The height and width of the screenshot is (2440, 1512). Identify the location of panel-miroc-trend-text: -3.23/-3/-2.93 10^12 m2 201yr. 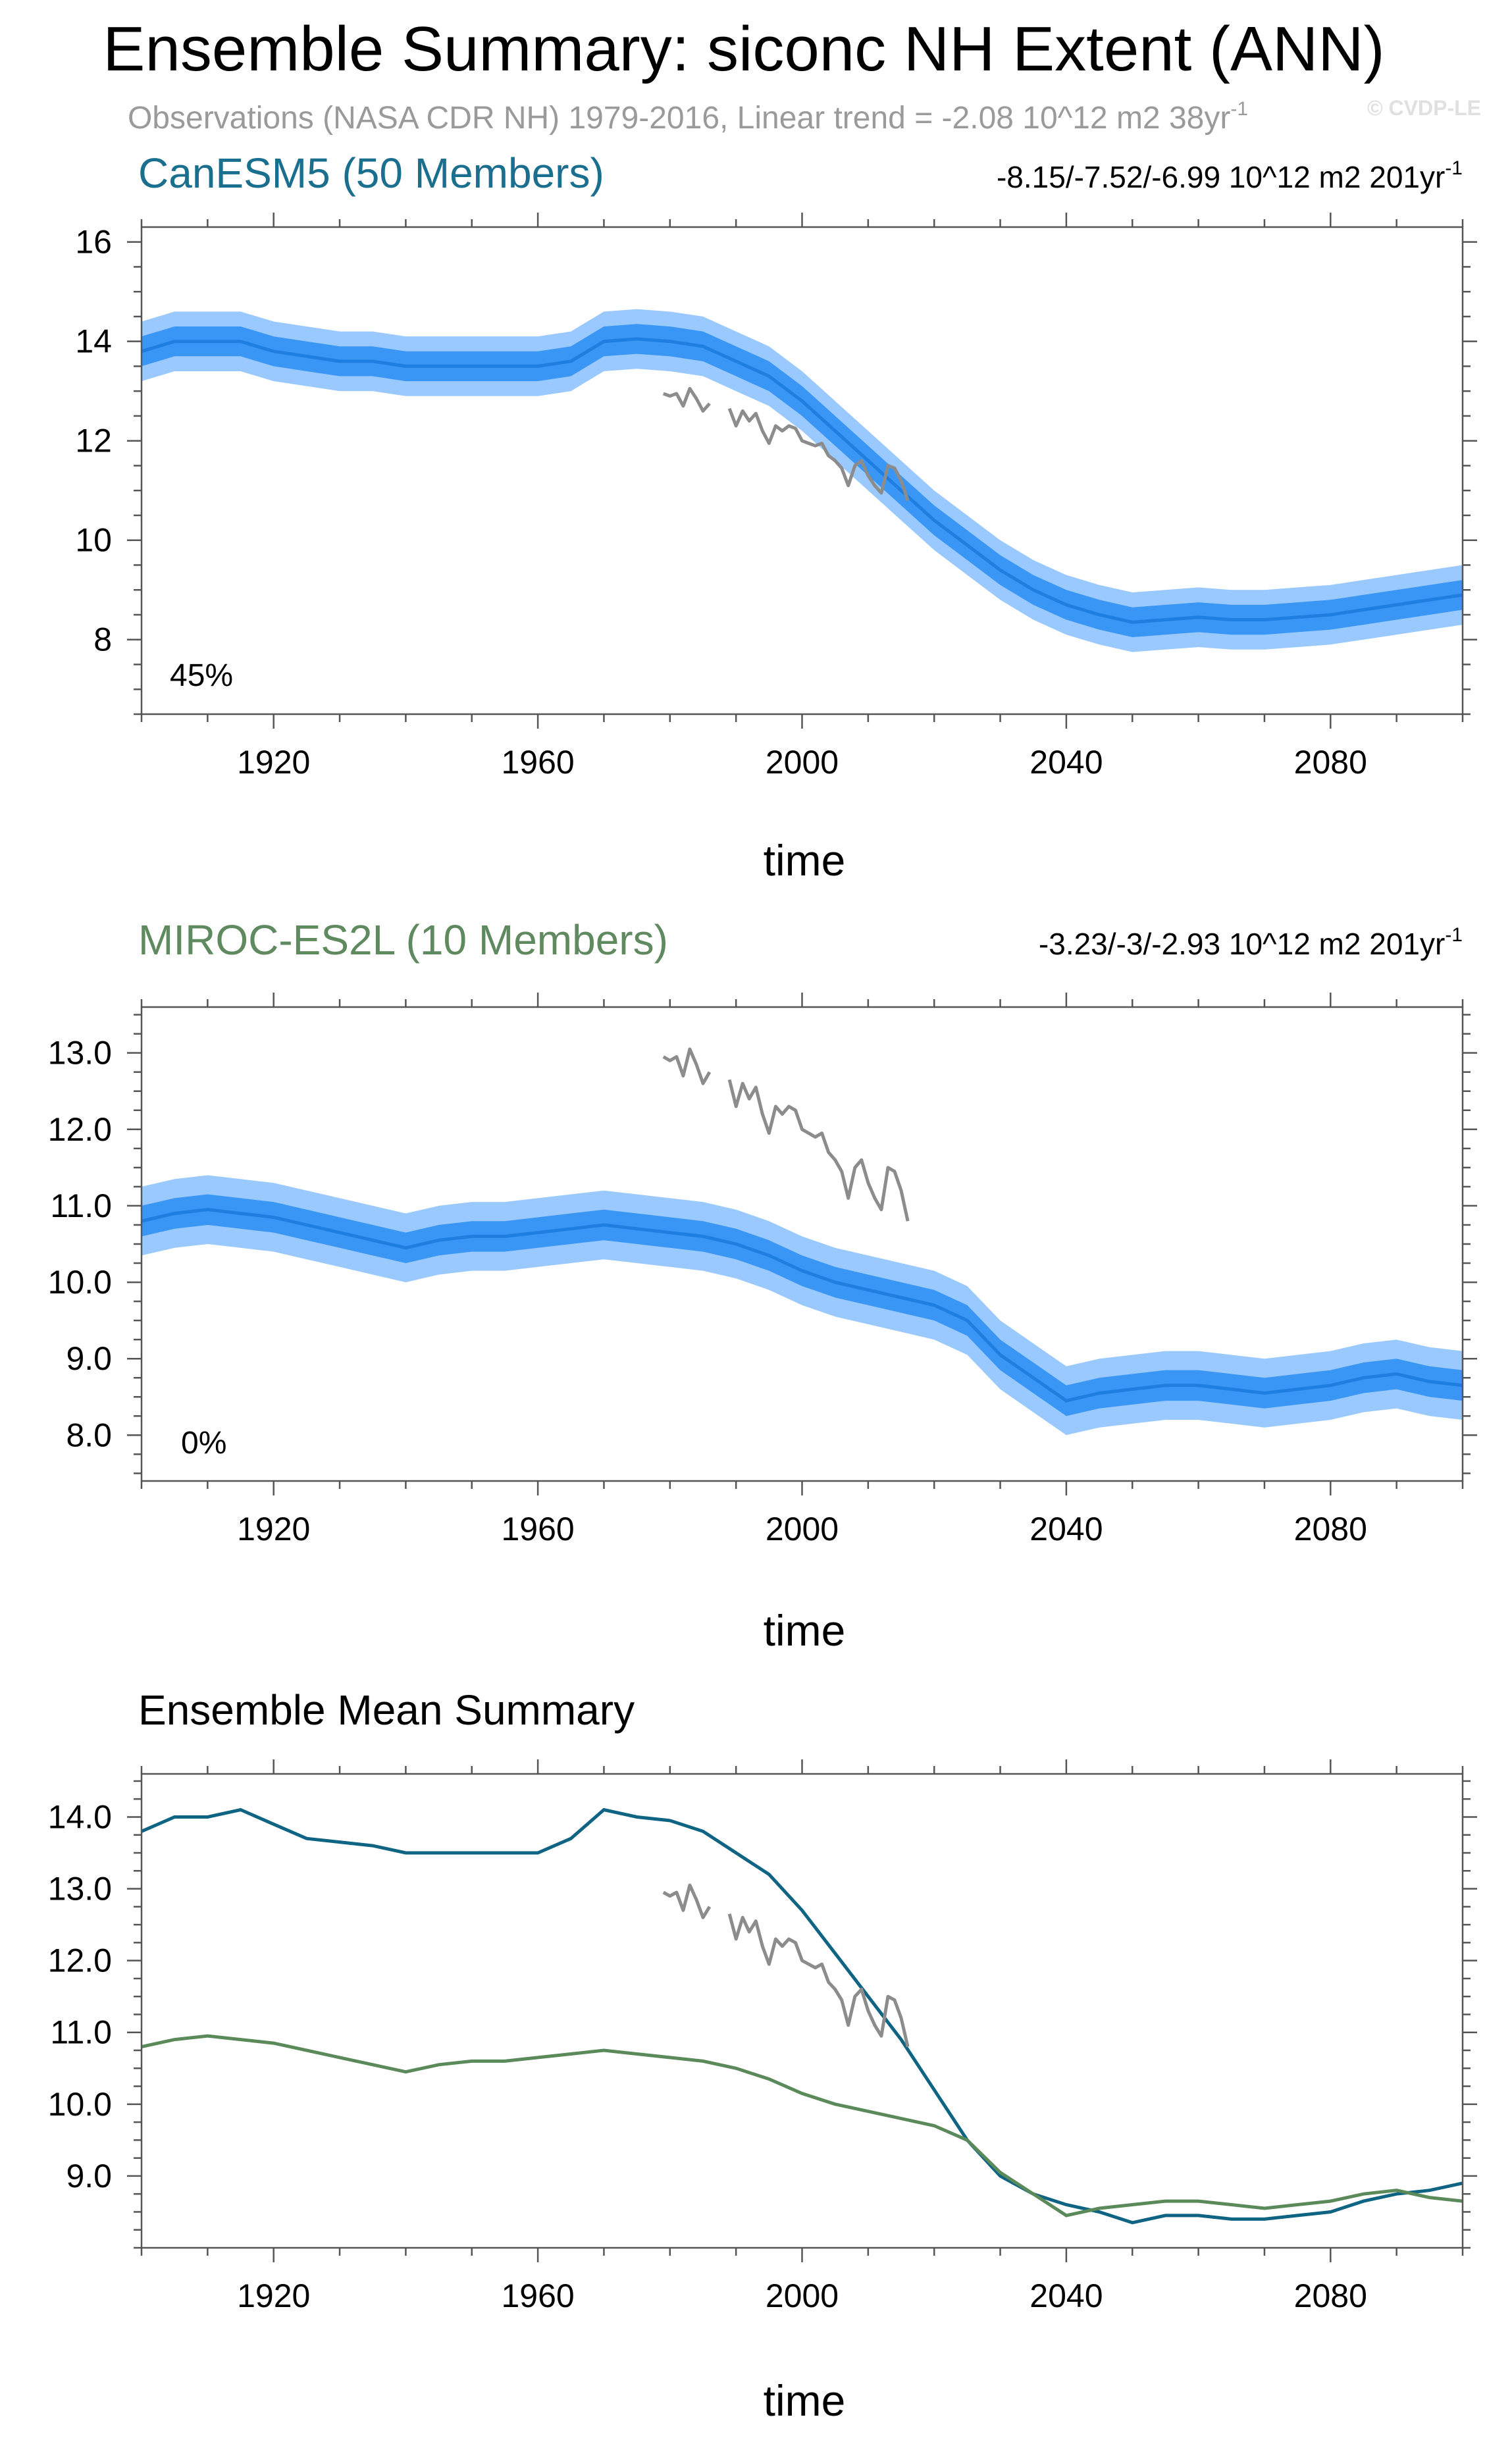
(1242, 944).